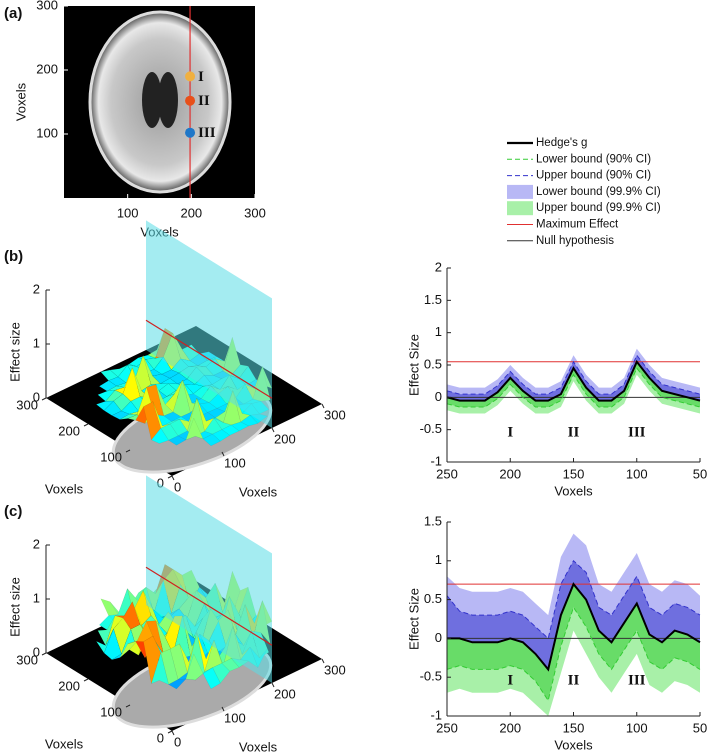  I want to click on point-label: II, so click(204, 101).